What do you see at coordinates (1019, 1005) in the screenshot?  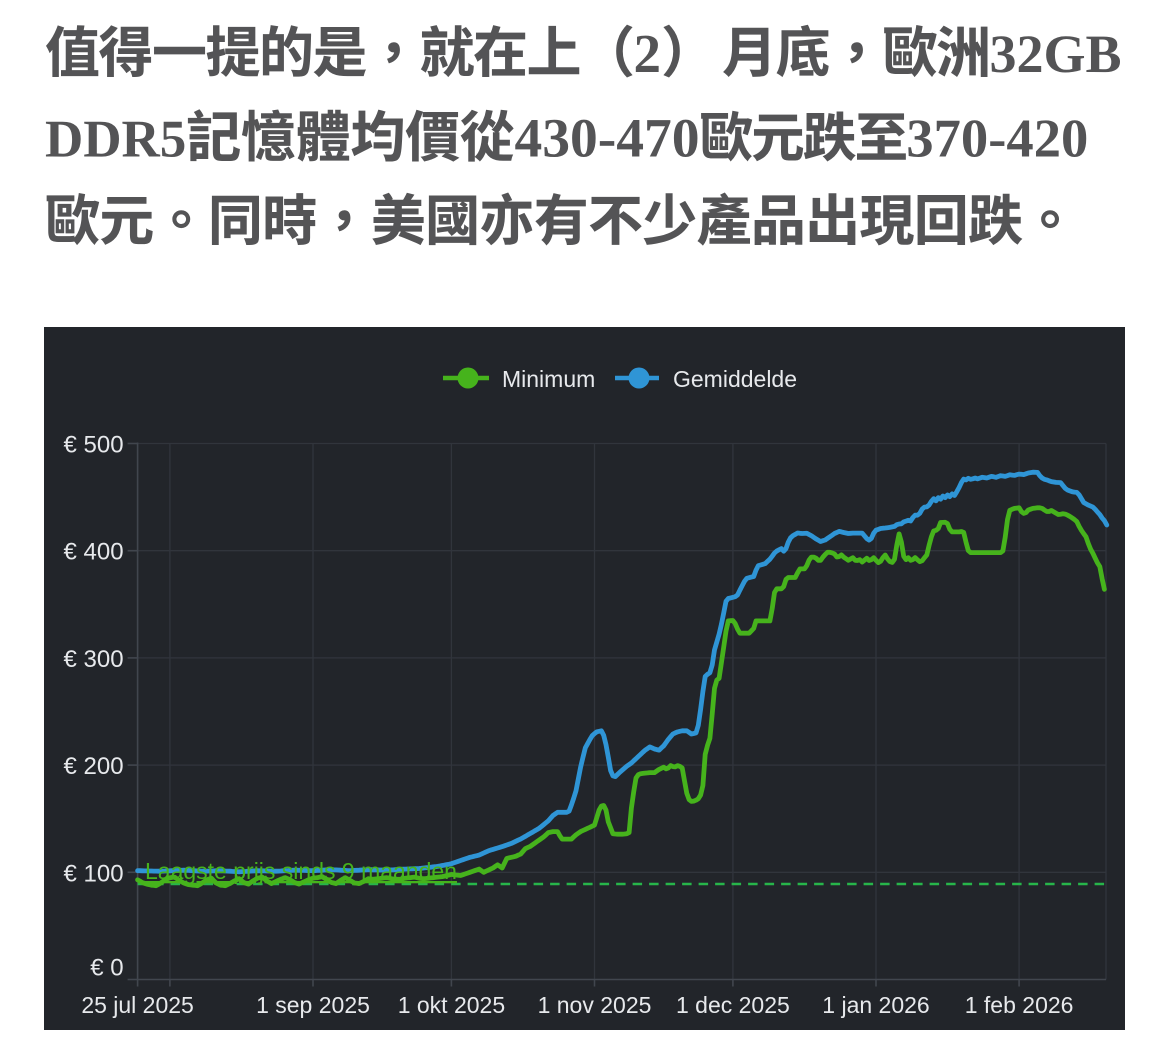 I see `svg-text: 1 feb 2026` at bounding box center [1019, 1005].